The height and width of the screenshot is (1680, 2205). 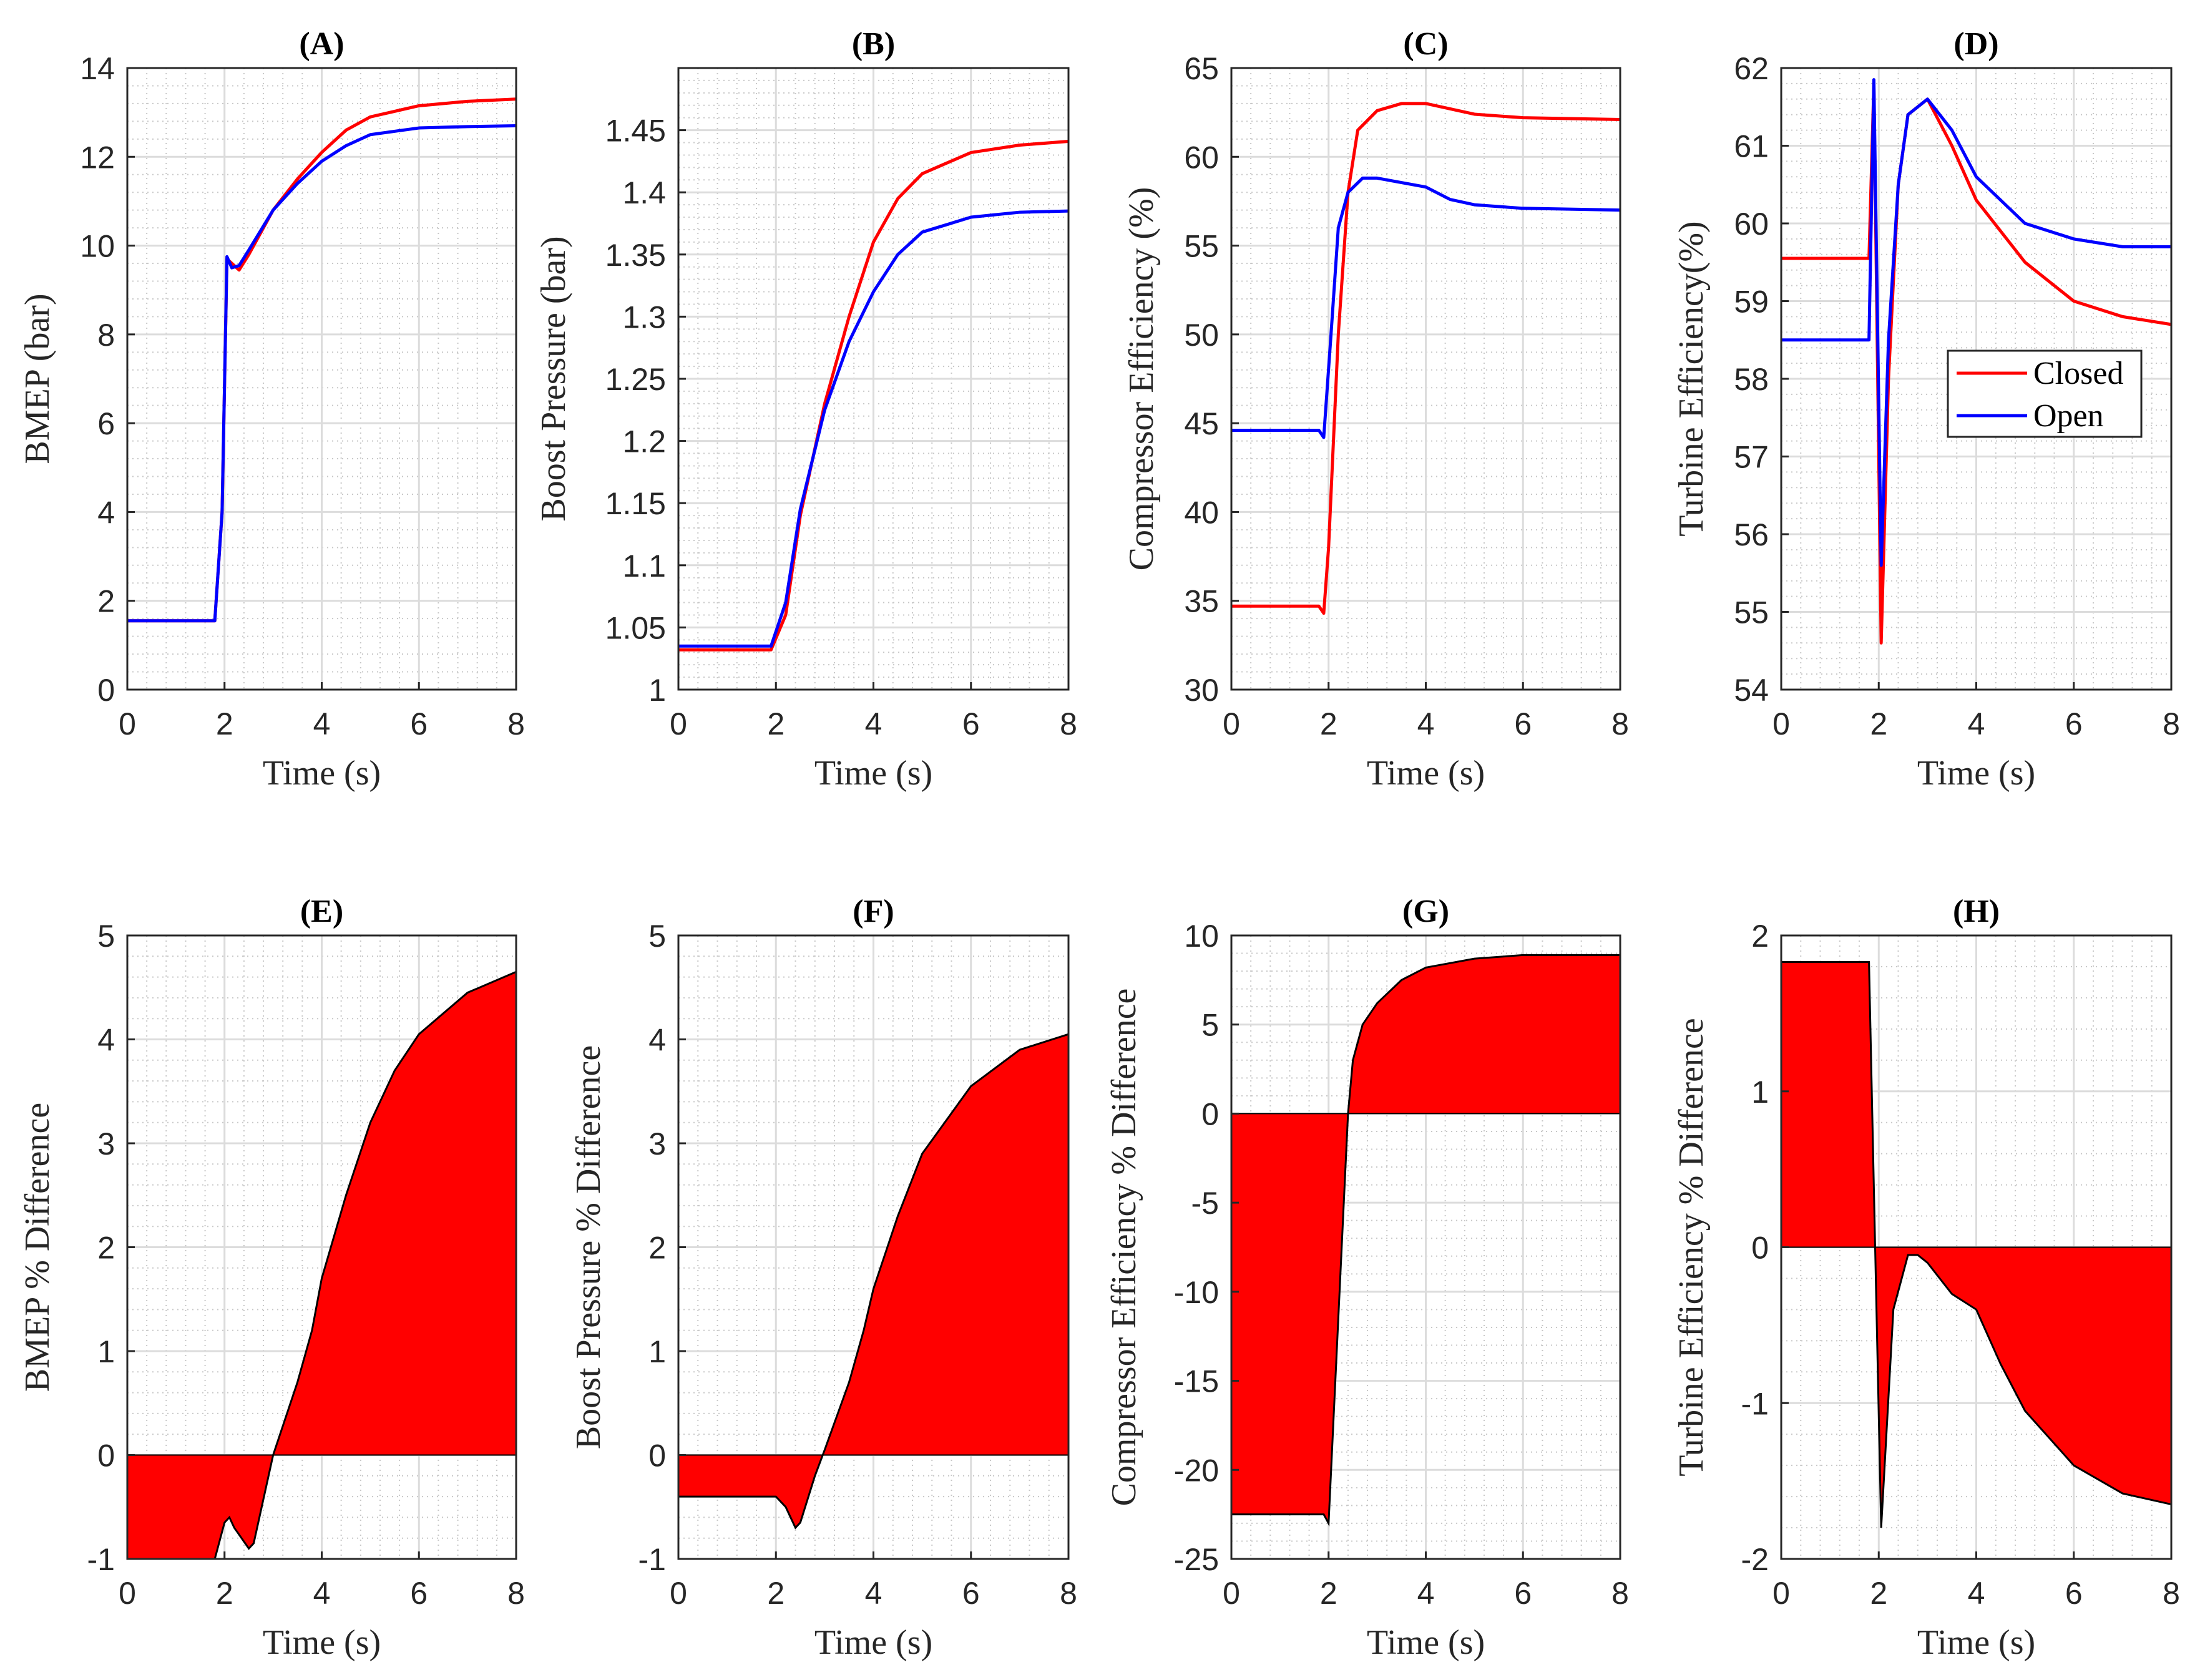 What do you see at coordinates (635, 628) in the screenshot?
I see `y-tick-label: 1.05` at bounding box center [635, 628].